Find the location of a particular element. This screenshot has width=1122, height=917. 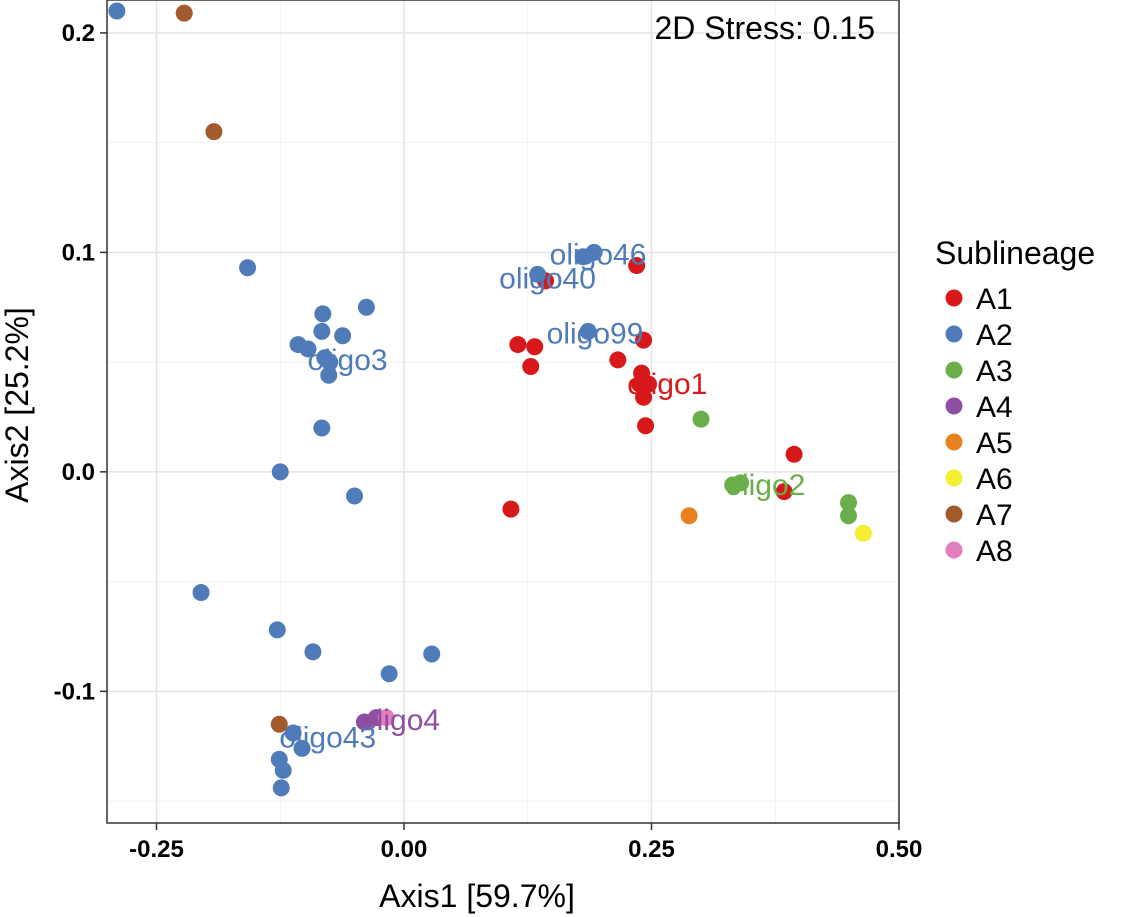

y-tick-label: 0.0 is located at coordinates (78, 472).